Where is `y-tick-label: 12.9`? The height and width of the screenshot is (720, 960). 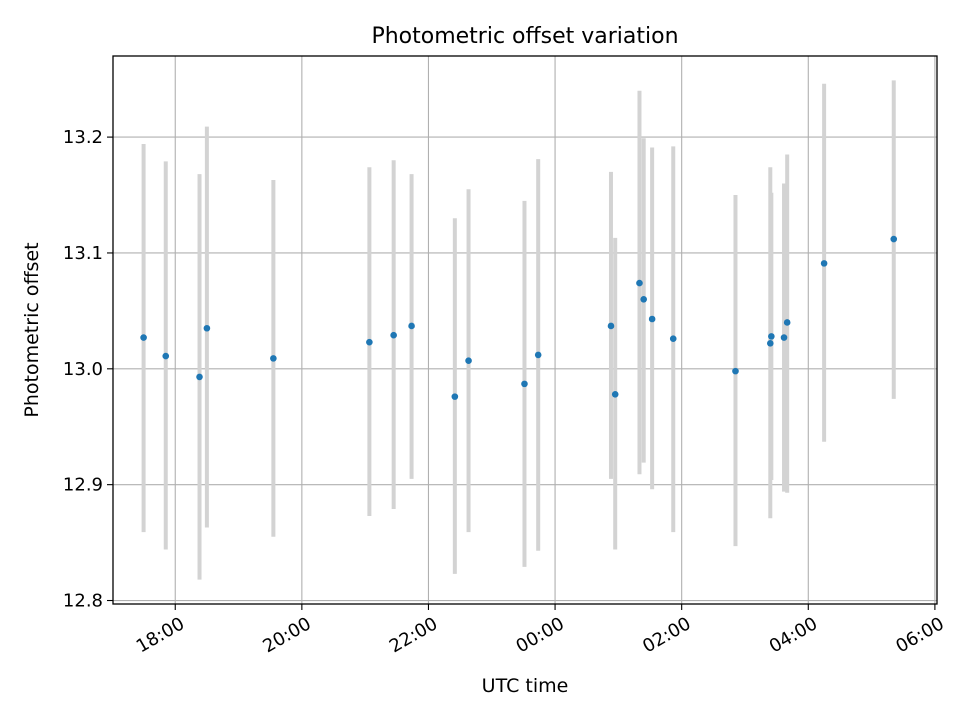 y-tick-label: 12.9 is located at coordinates (83, 485).